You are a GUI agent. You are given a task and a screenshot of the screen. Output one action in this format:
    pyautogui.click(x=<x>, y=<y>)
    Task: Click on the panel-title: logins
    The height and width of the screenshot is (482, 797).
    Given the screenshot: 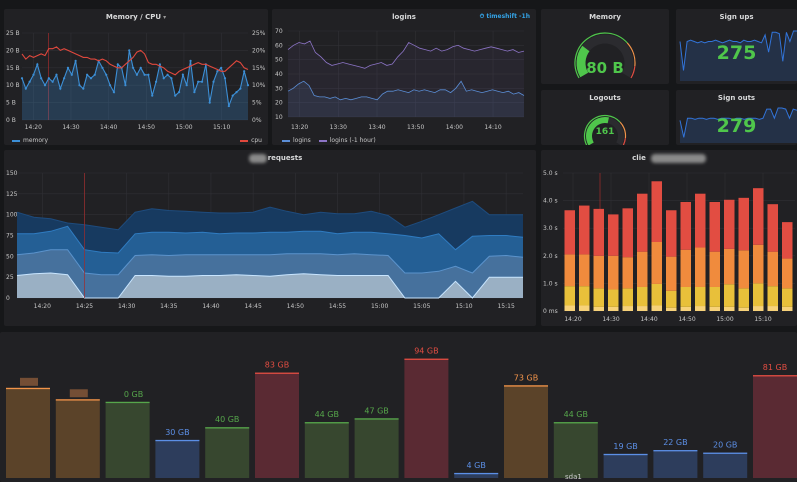 What is the action you would take?
    pyautogui.click(x=404, y=17)
    